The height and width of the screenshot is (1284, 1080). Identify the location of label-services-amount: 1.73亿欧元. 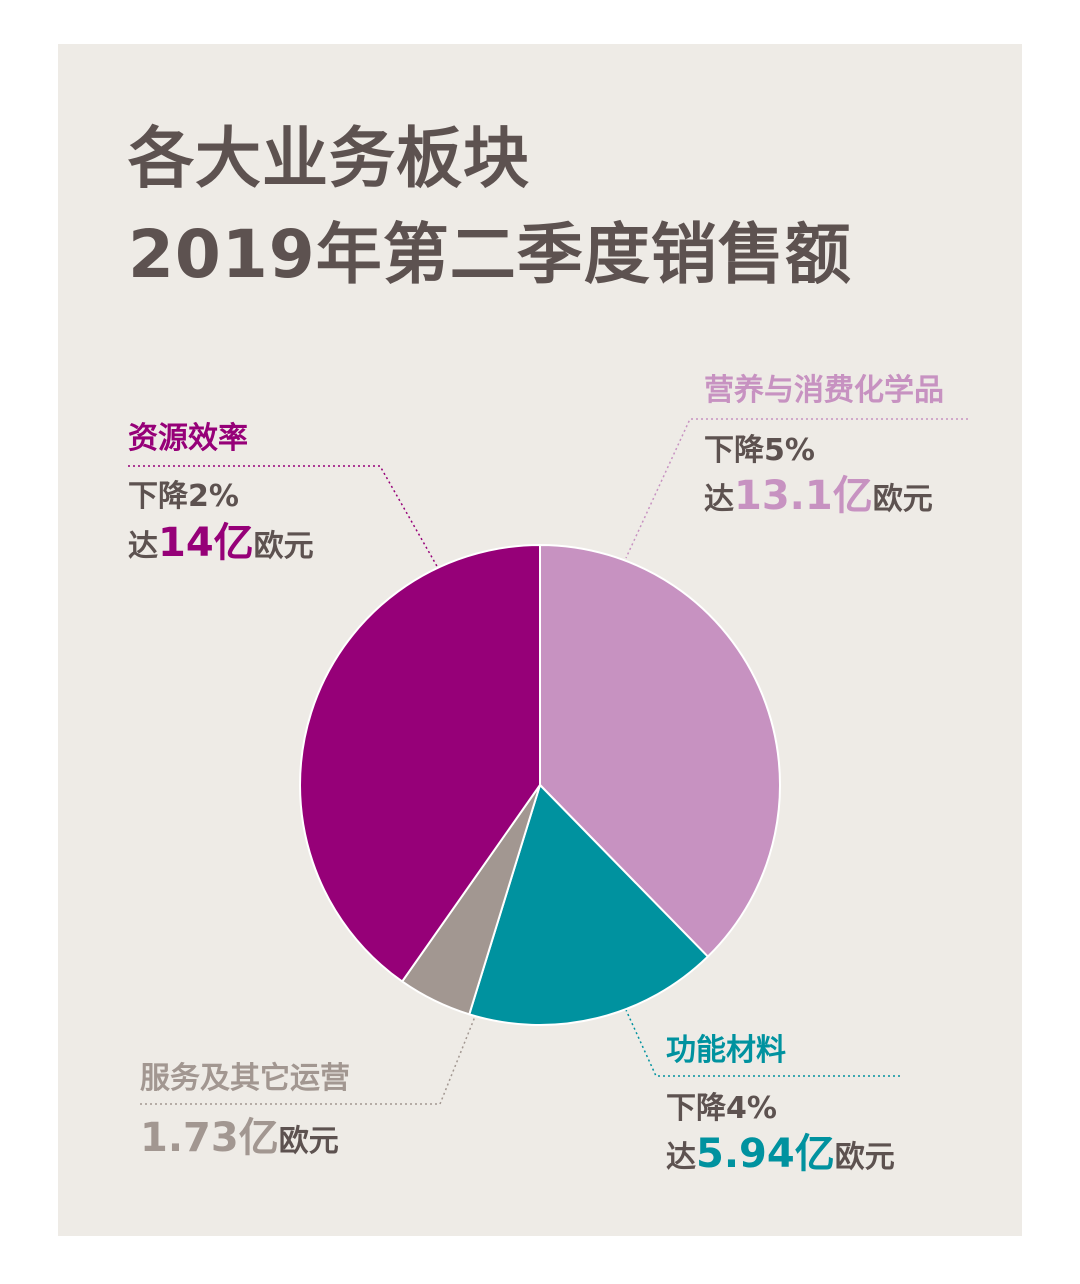
(239, 1138).